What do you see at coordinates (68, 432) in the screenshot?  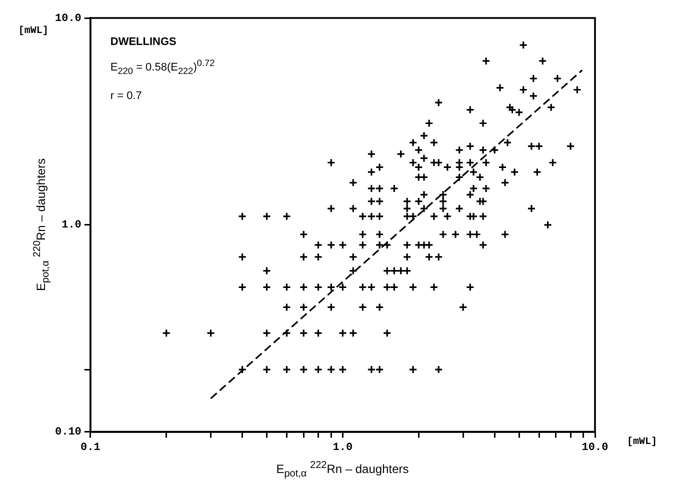 I see `y-tick-label: 0.10` at bounding box center [68, 432].